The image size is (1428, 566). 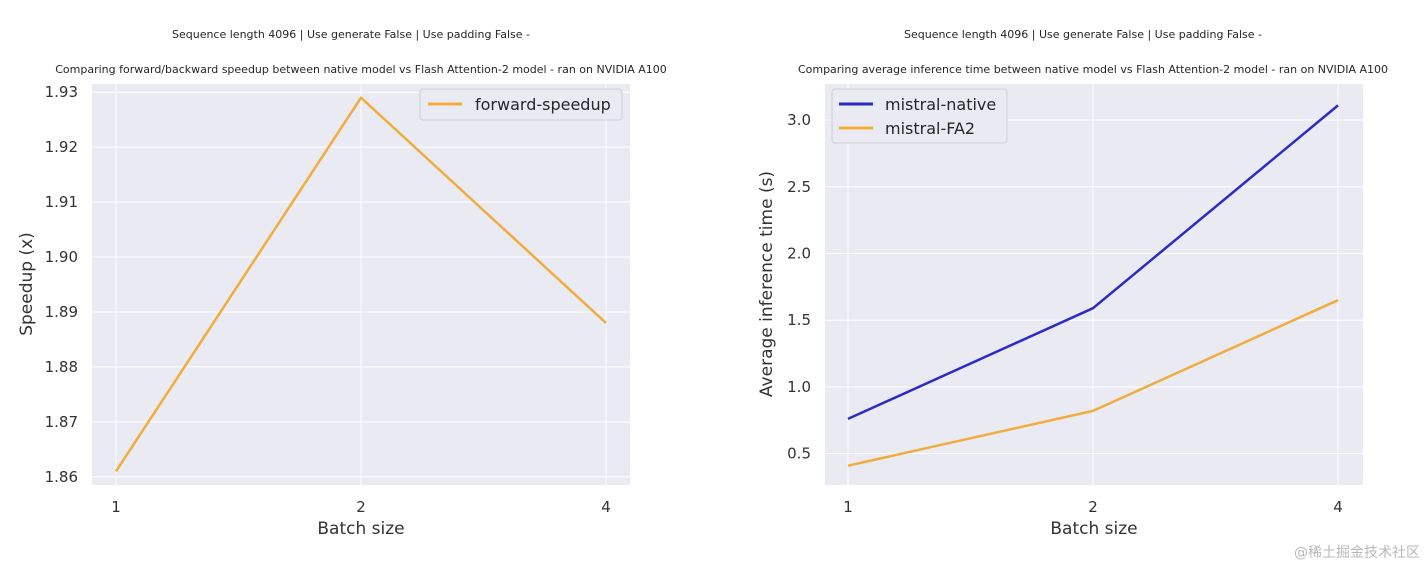 What do you see at coordinates (61, 422) in the screenshot?
I see `y-tick-label: 1.87` at bounding box center [61, 422].